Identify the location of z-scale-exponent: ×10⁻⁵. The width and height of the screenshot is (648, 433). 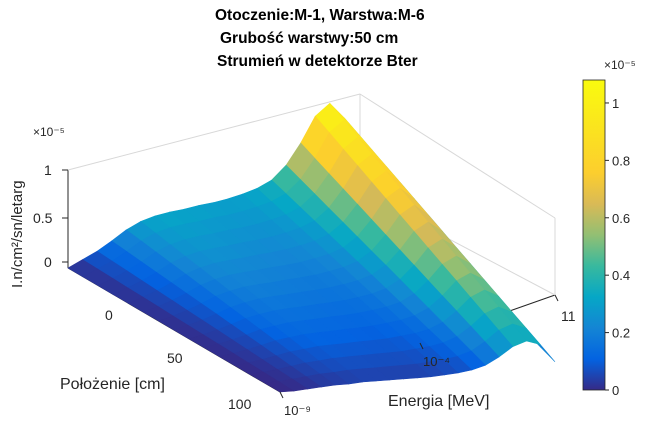
(49, 132).